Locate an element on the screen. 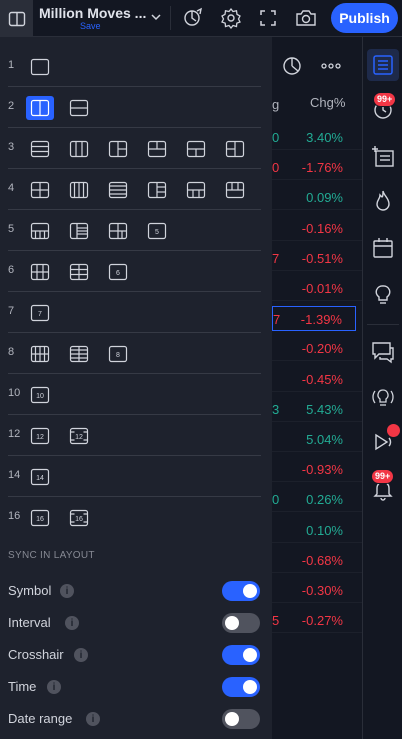 The height and width of the screenshot is (739, 402). layout-5-c-icon is located at coordinates (118, 231).